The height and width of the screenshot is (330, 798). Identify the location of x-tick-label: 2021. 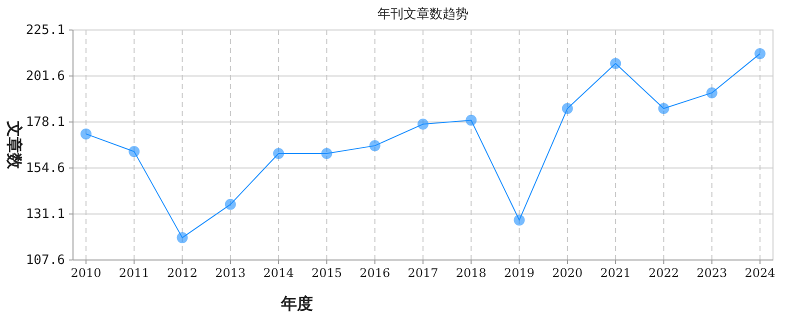
(615, 273).